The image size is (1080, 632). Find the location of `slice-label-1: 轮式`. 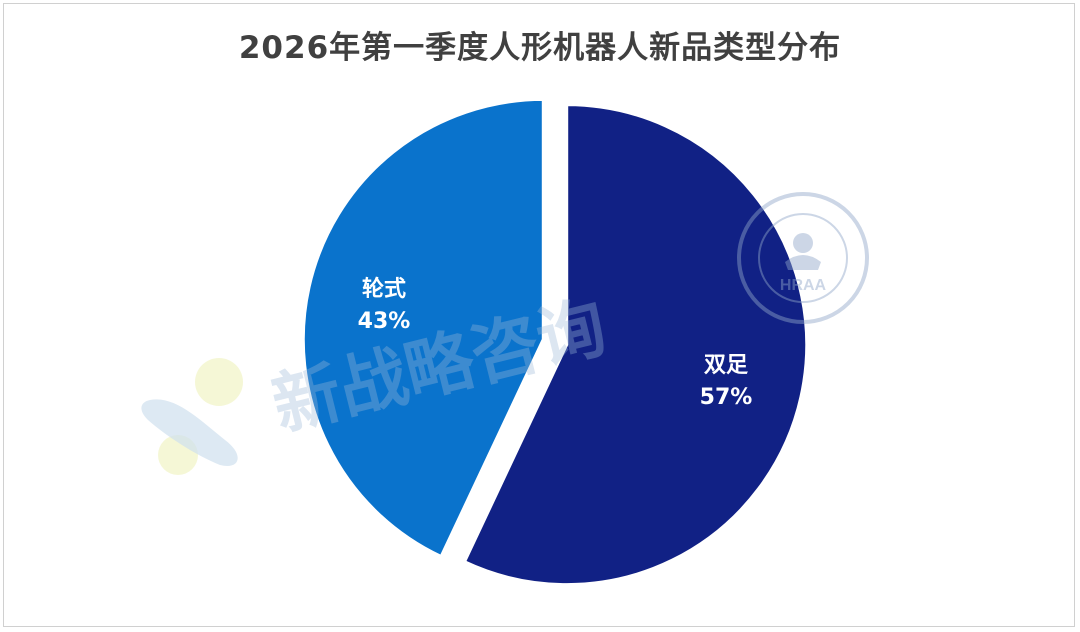

slice-label-1: 轮式 is located at coordinates (384, 289).